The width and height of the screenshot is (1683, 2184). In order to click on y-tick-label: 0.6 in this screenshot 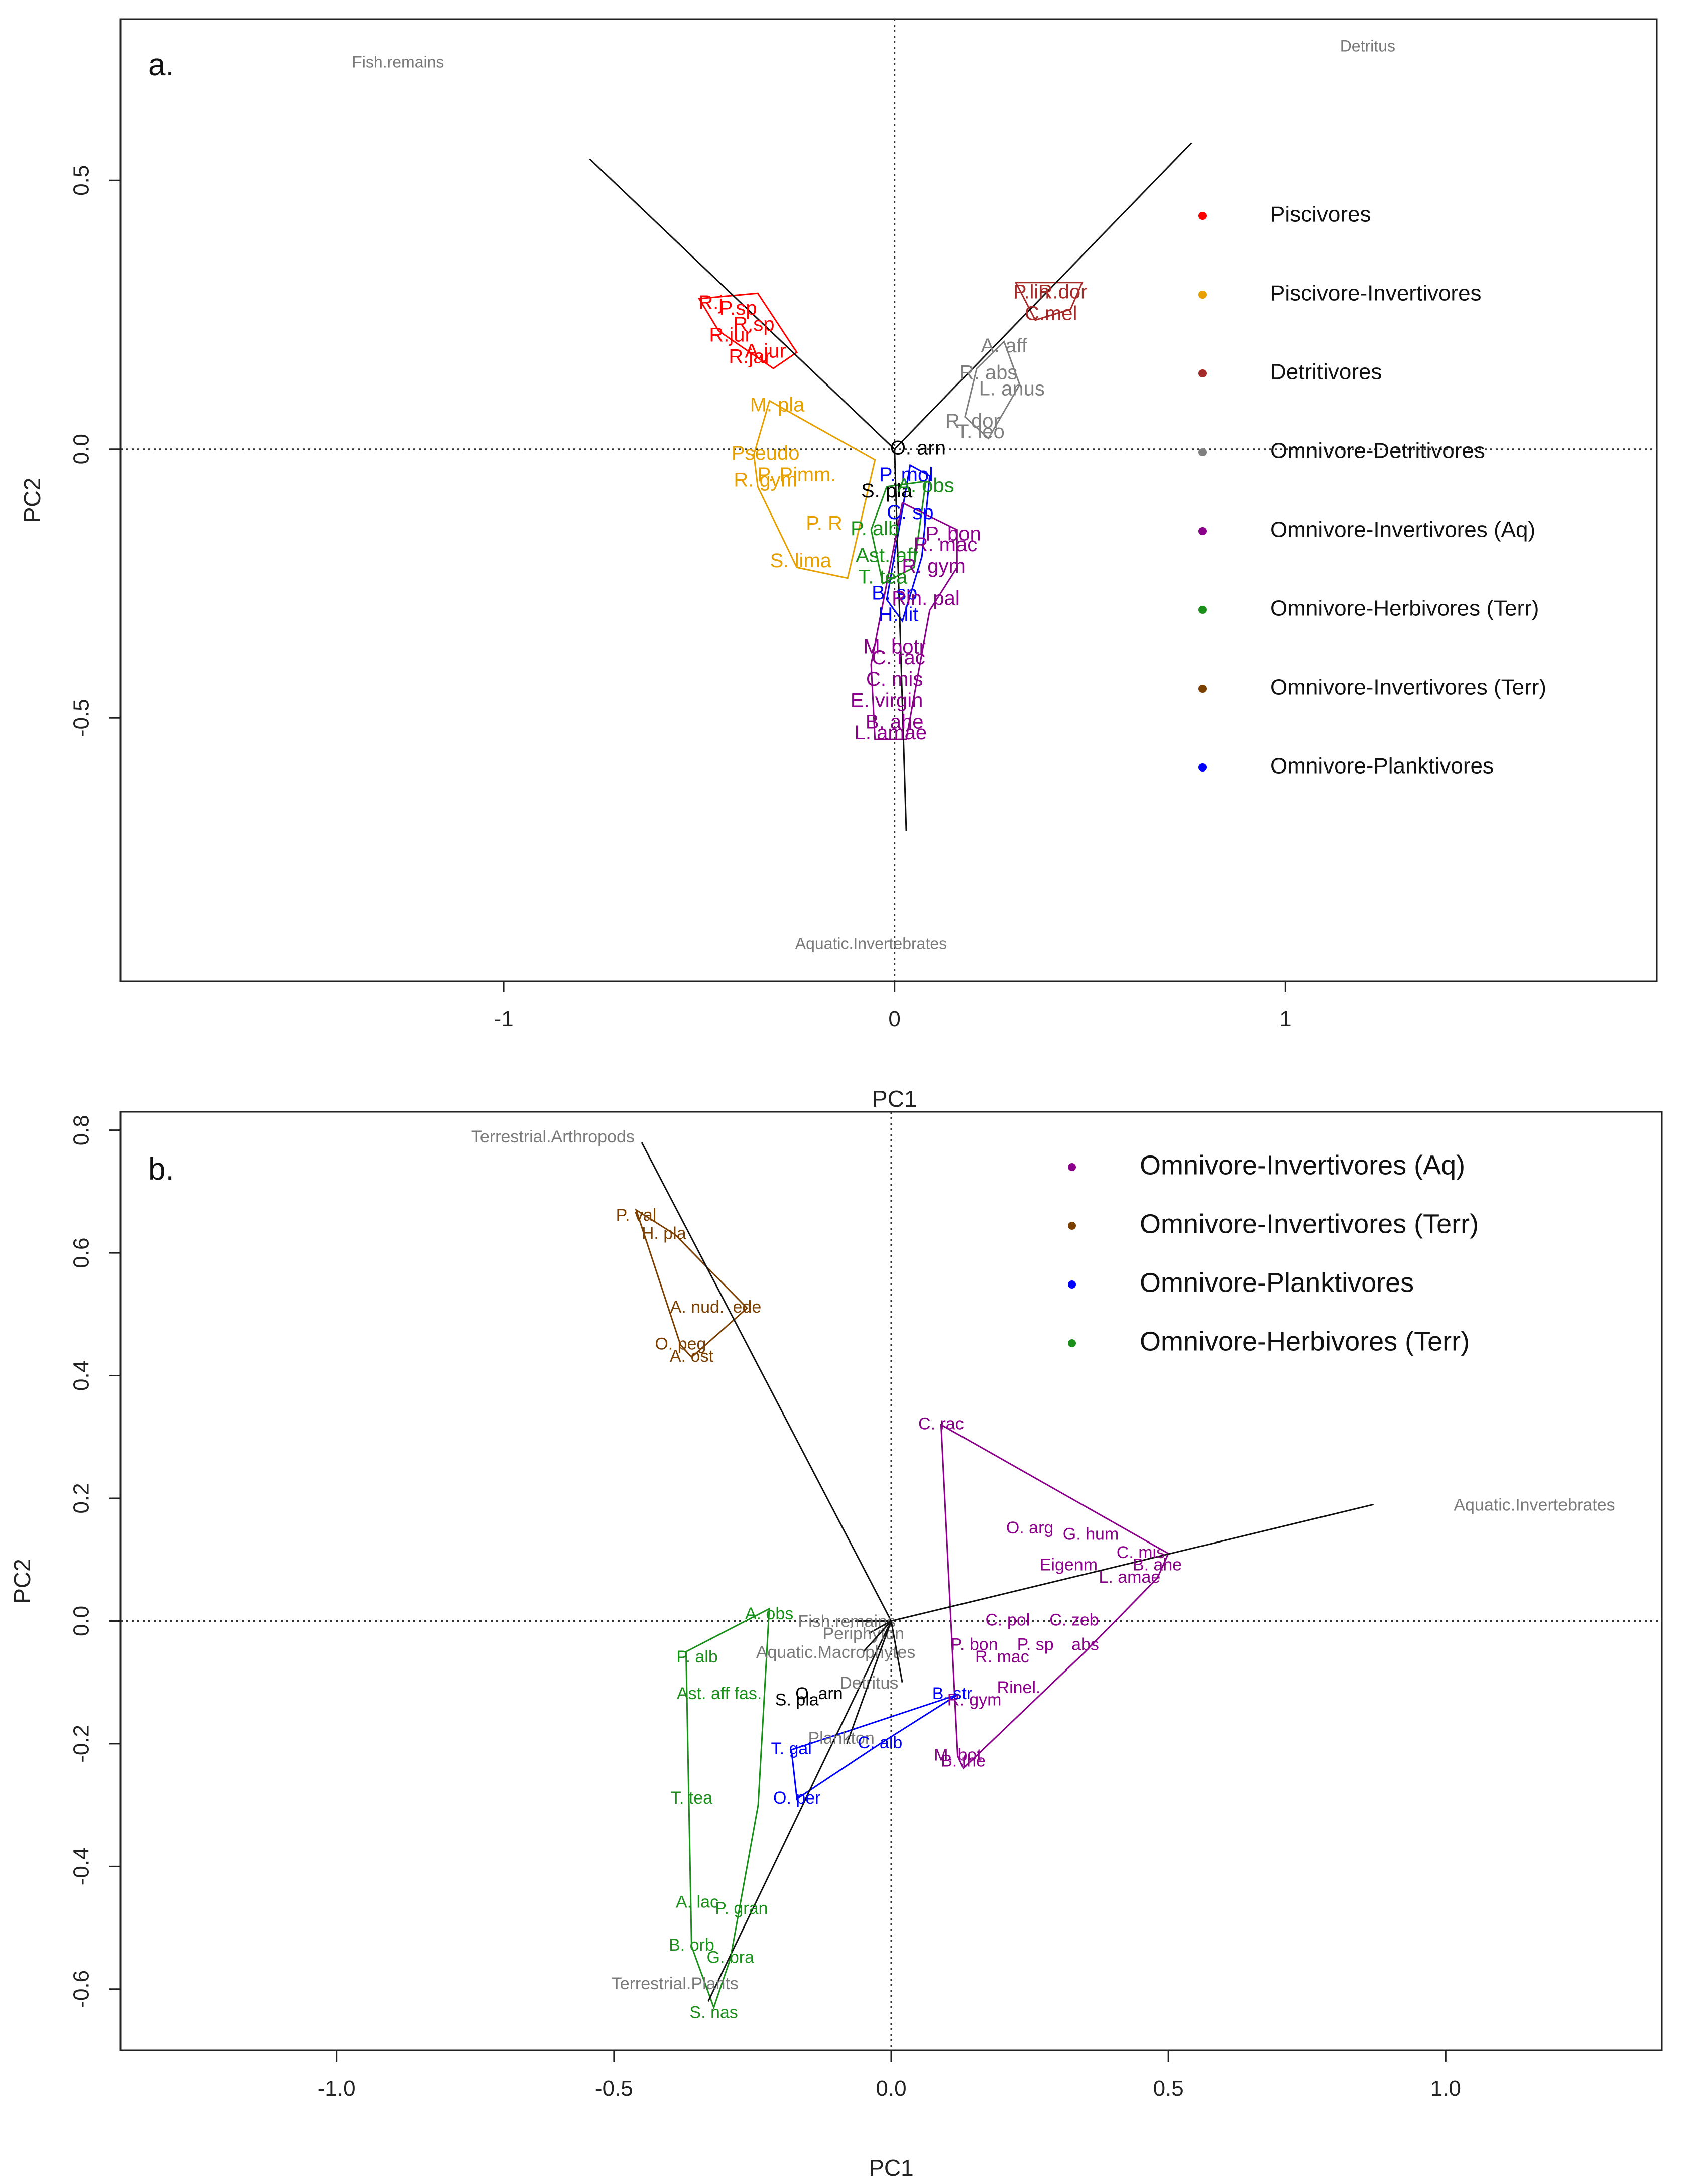, I will do `click(81, 1253)`.